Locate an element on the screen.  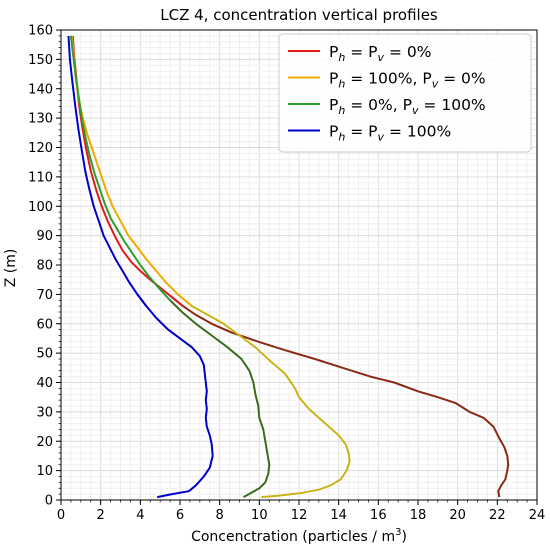
legend-box is located at coordinates (405, 93).